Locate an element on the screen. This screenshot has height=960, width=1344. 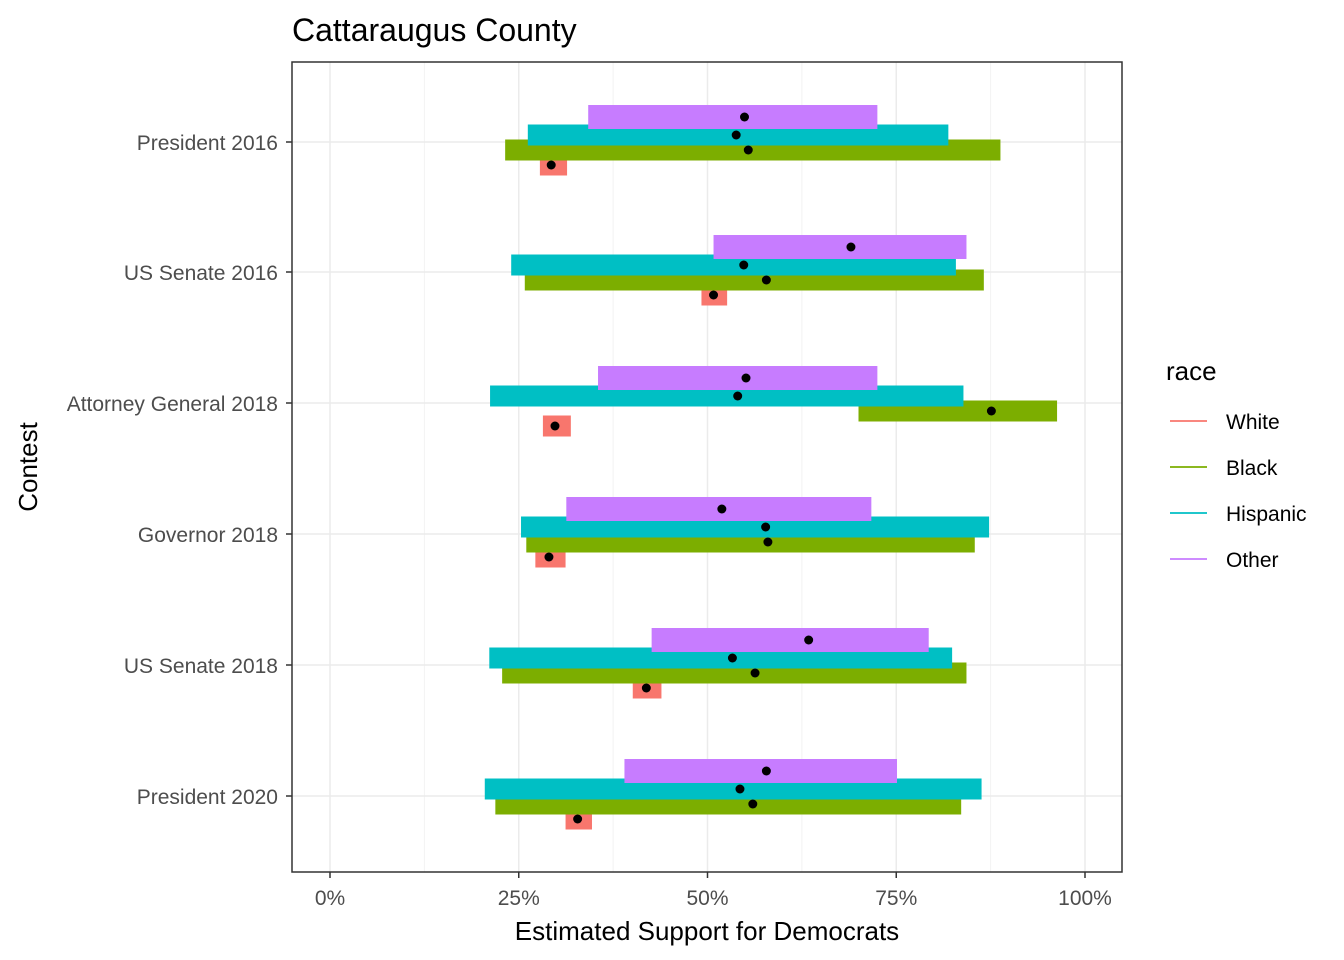
x-tick-label: 0% is located at coordinates (330, 898).